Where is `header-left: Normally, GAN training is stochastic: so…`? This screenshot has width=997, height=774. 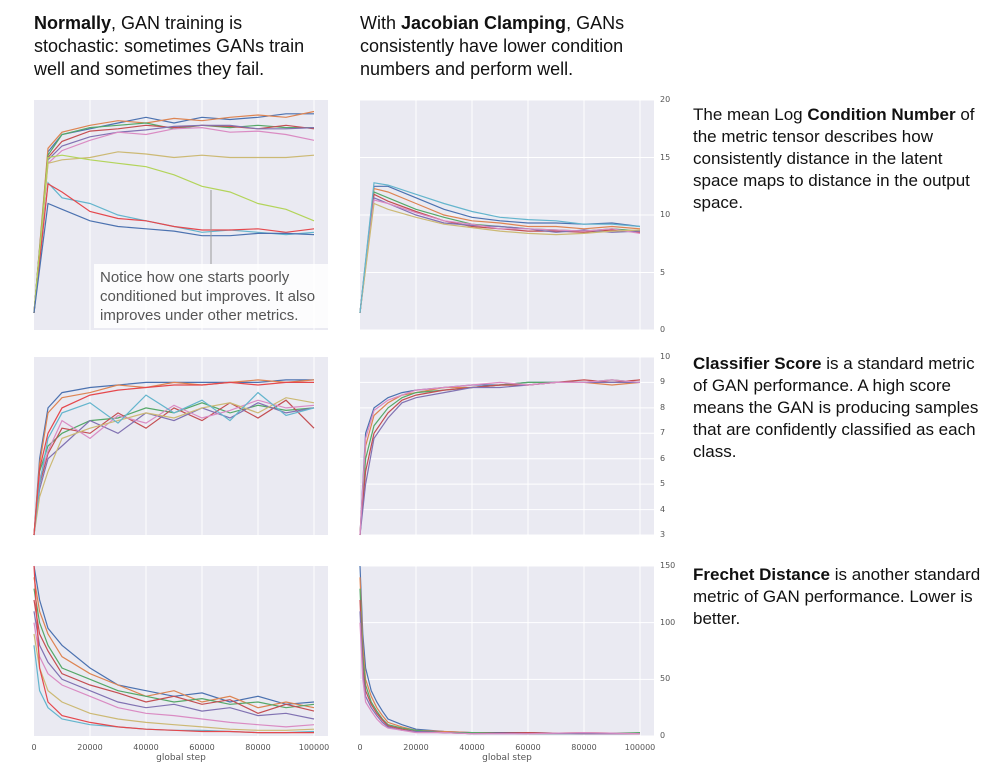
header-left: Normally, GAN training is stochastic: so… is located at coordinates (179, 46).